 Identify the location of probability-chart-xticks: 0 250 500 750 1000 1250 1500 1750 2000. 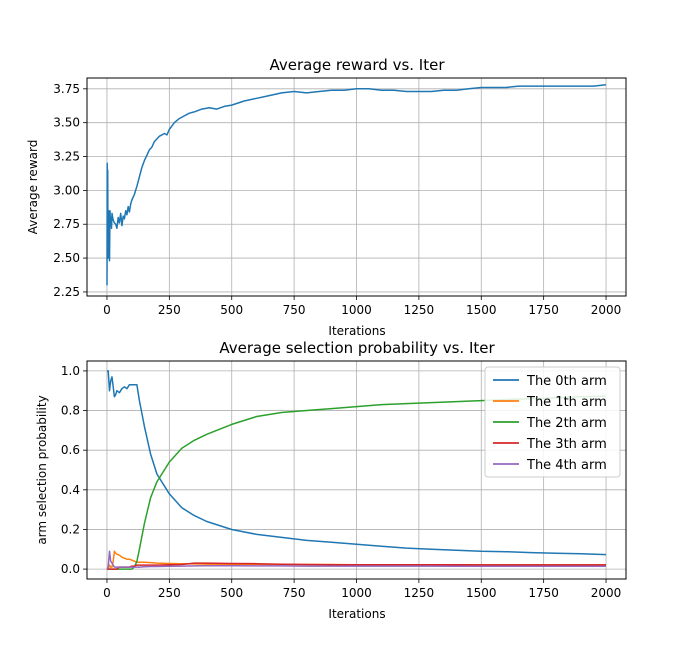
(362, 589).